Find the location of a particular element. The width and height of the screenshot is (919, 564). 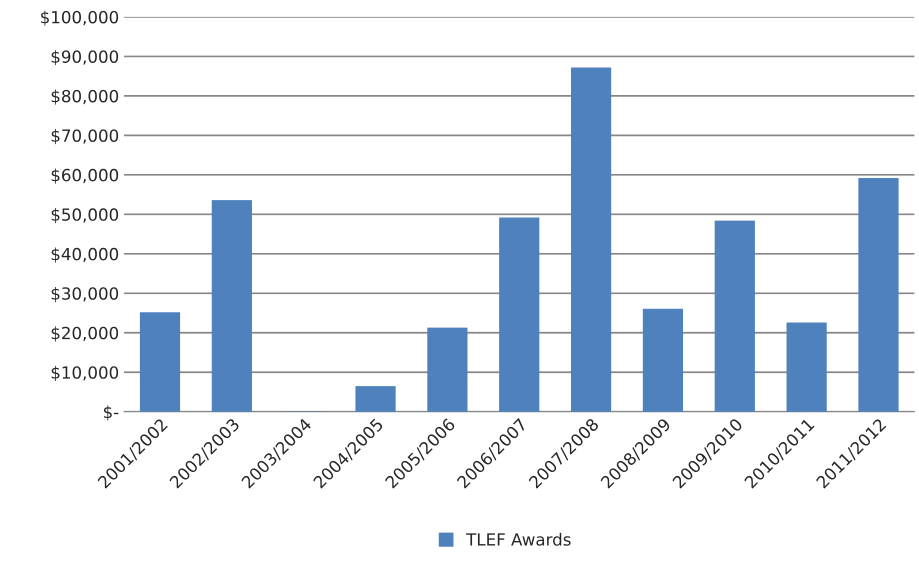

y-tick-label: $60,000 is located at coordinates (85, 176).